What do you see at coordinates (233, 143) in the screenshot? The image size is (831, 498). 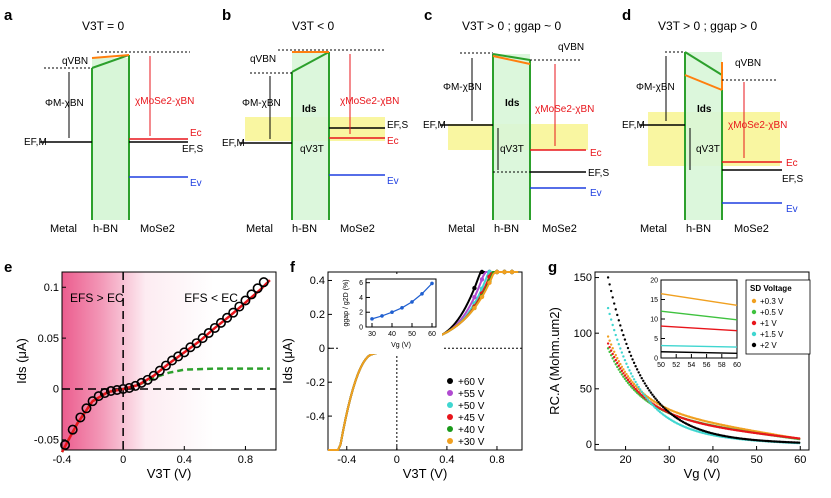 I see `b-efm: EF,M` at bounding box center [233, 143].